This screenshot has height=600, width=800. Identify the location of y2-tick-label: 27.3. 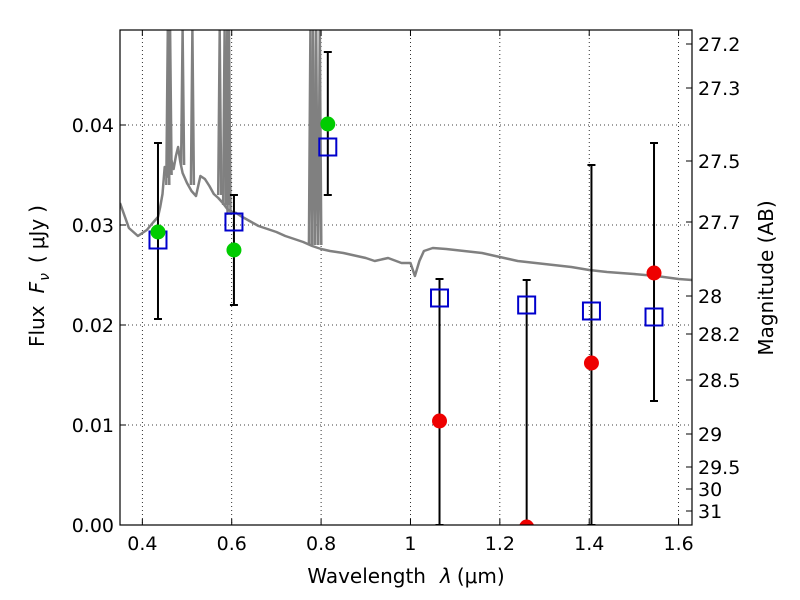
(719, 89).